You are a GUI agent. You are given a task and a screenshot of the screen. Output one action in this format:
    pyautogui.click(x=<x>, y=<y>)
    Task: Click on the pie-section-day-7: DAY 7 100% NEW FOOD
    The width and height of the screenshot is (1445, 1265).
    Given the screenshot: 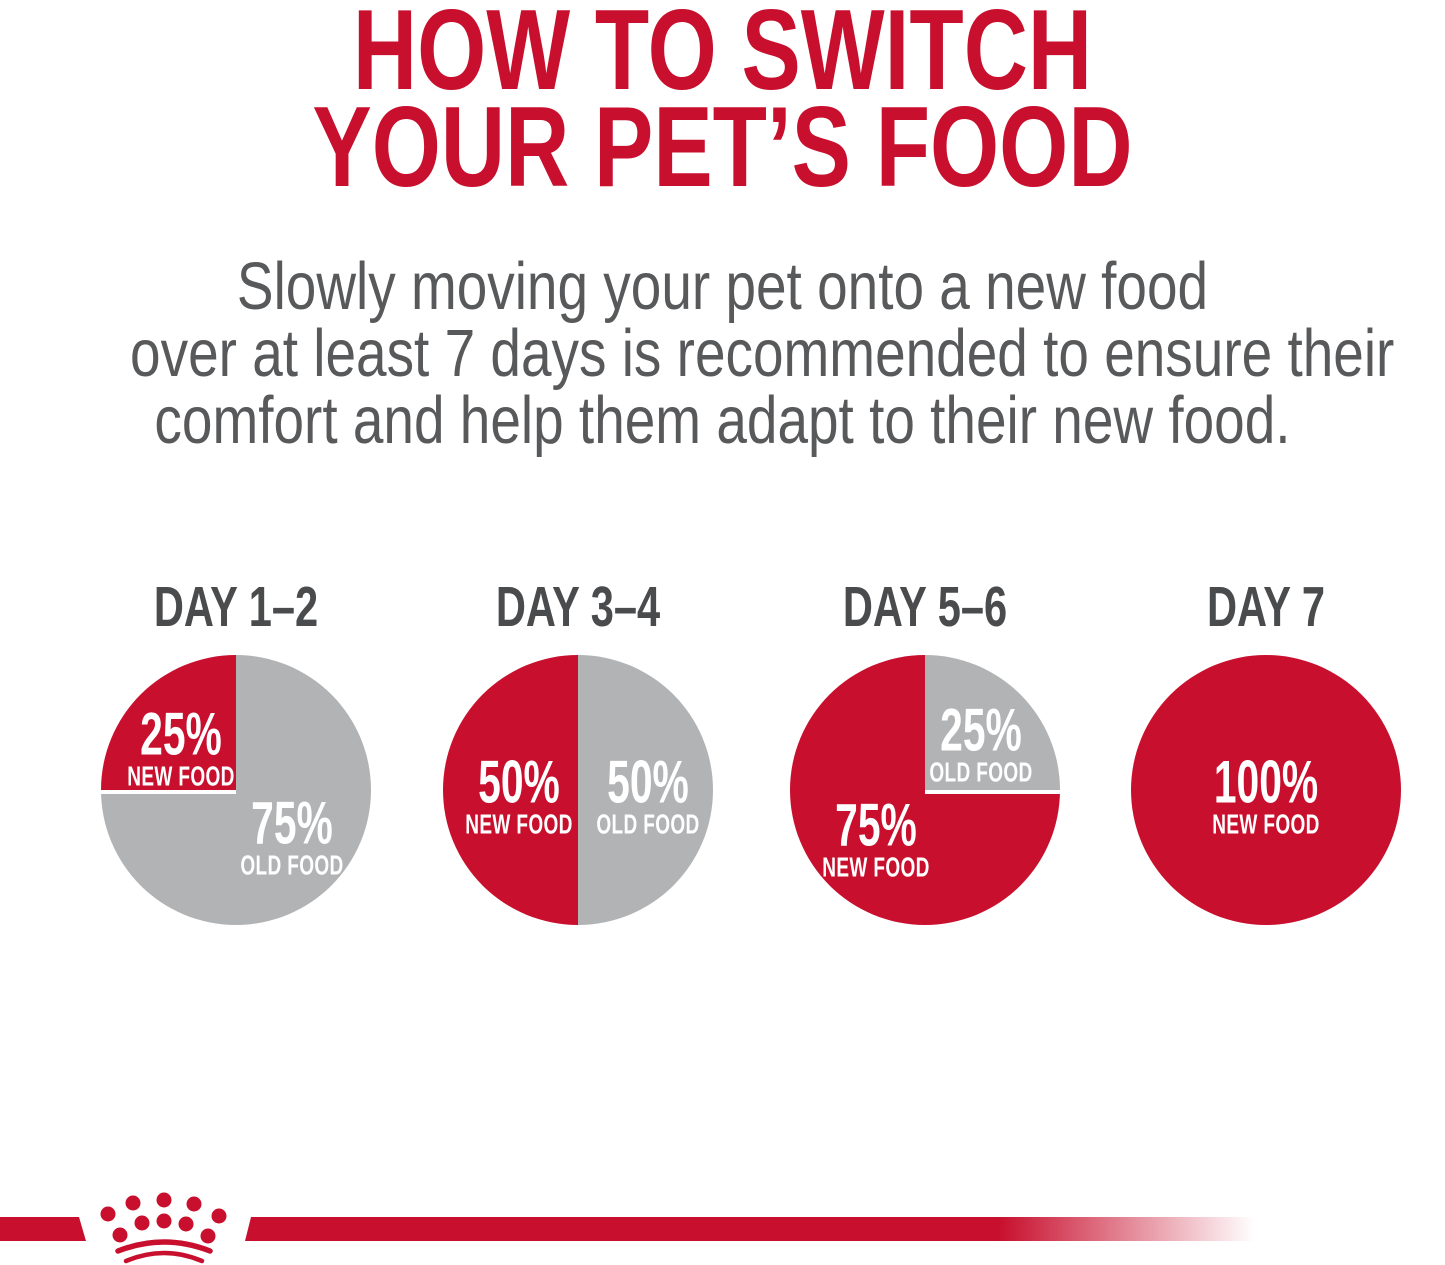 What is the action you would take?
    pyautogui.click(x=1266, y=752)
    